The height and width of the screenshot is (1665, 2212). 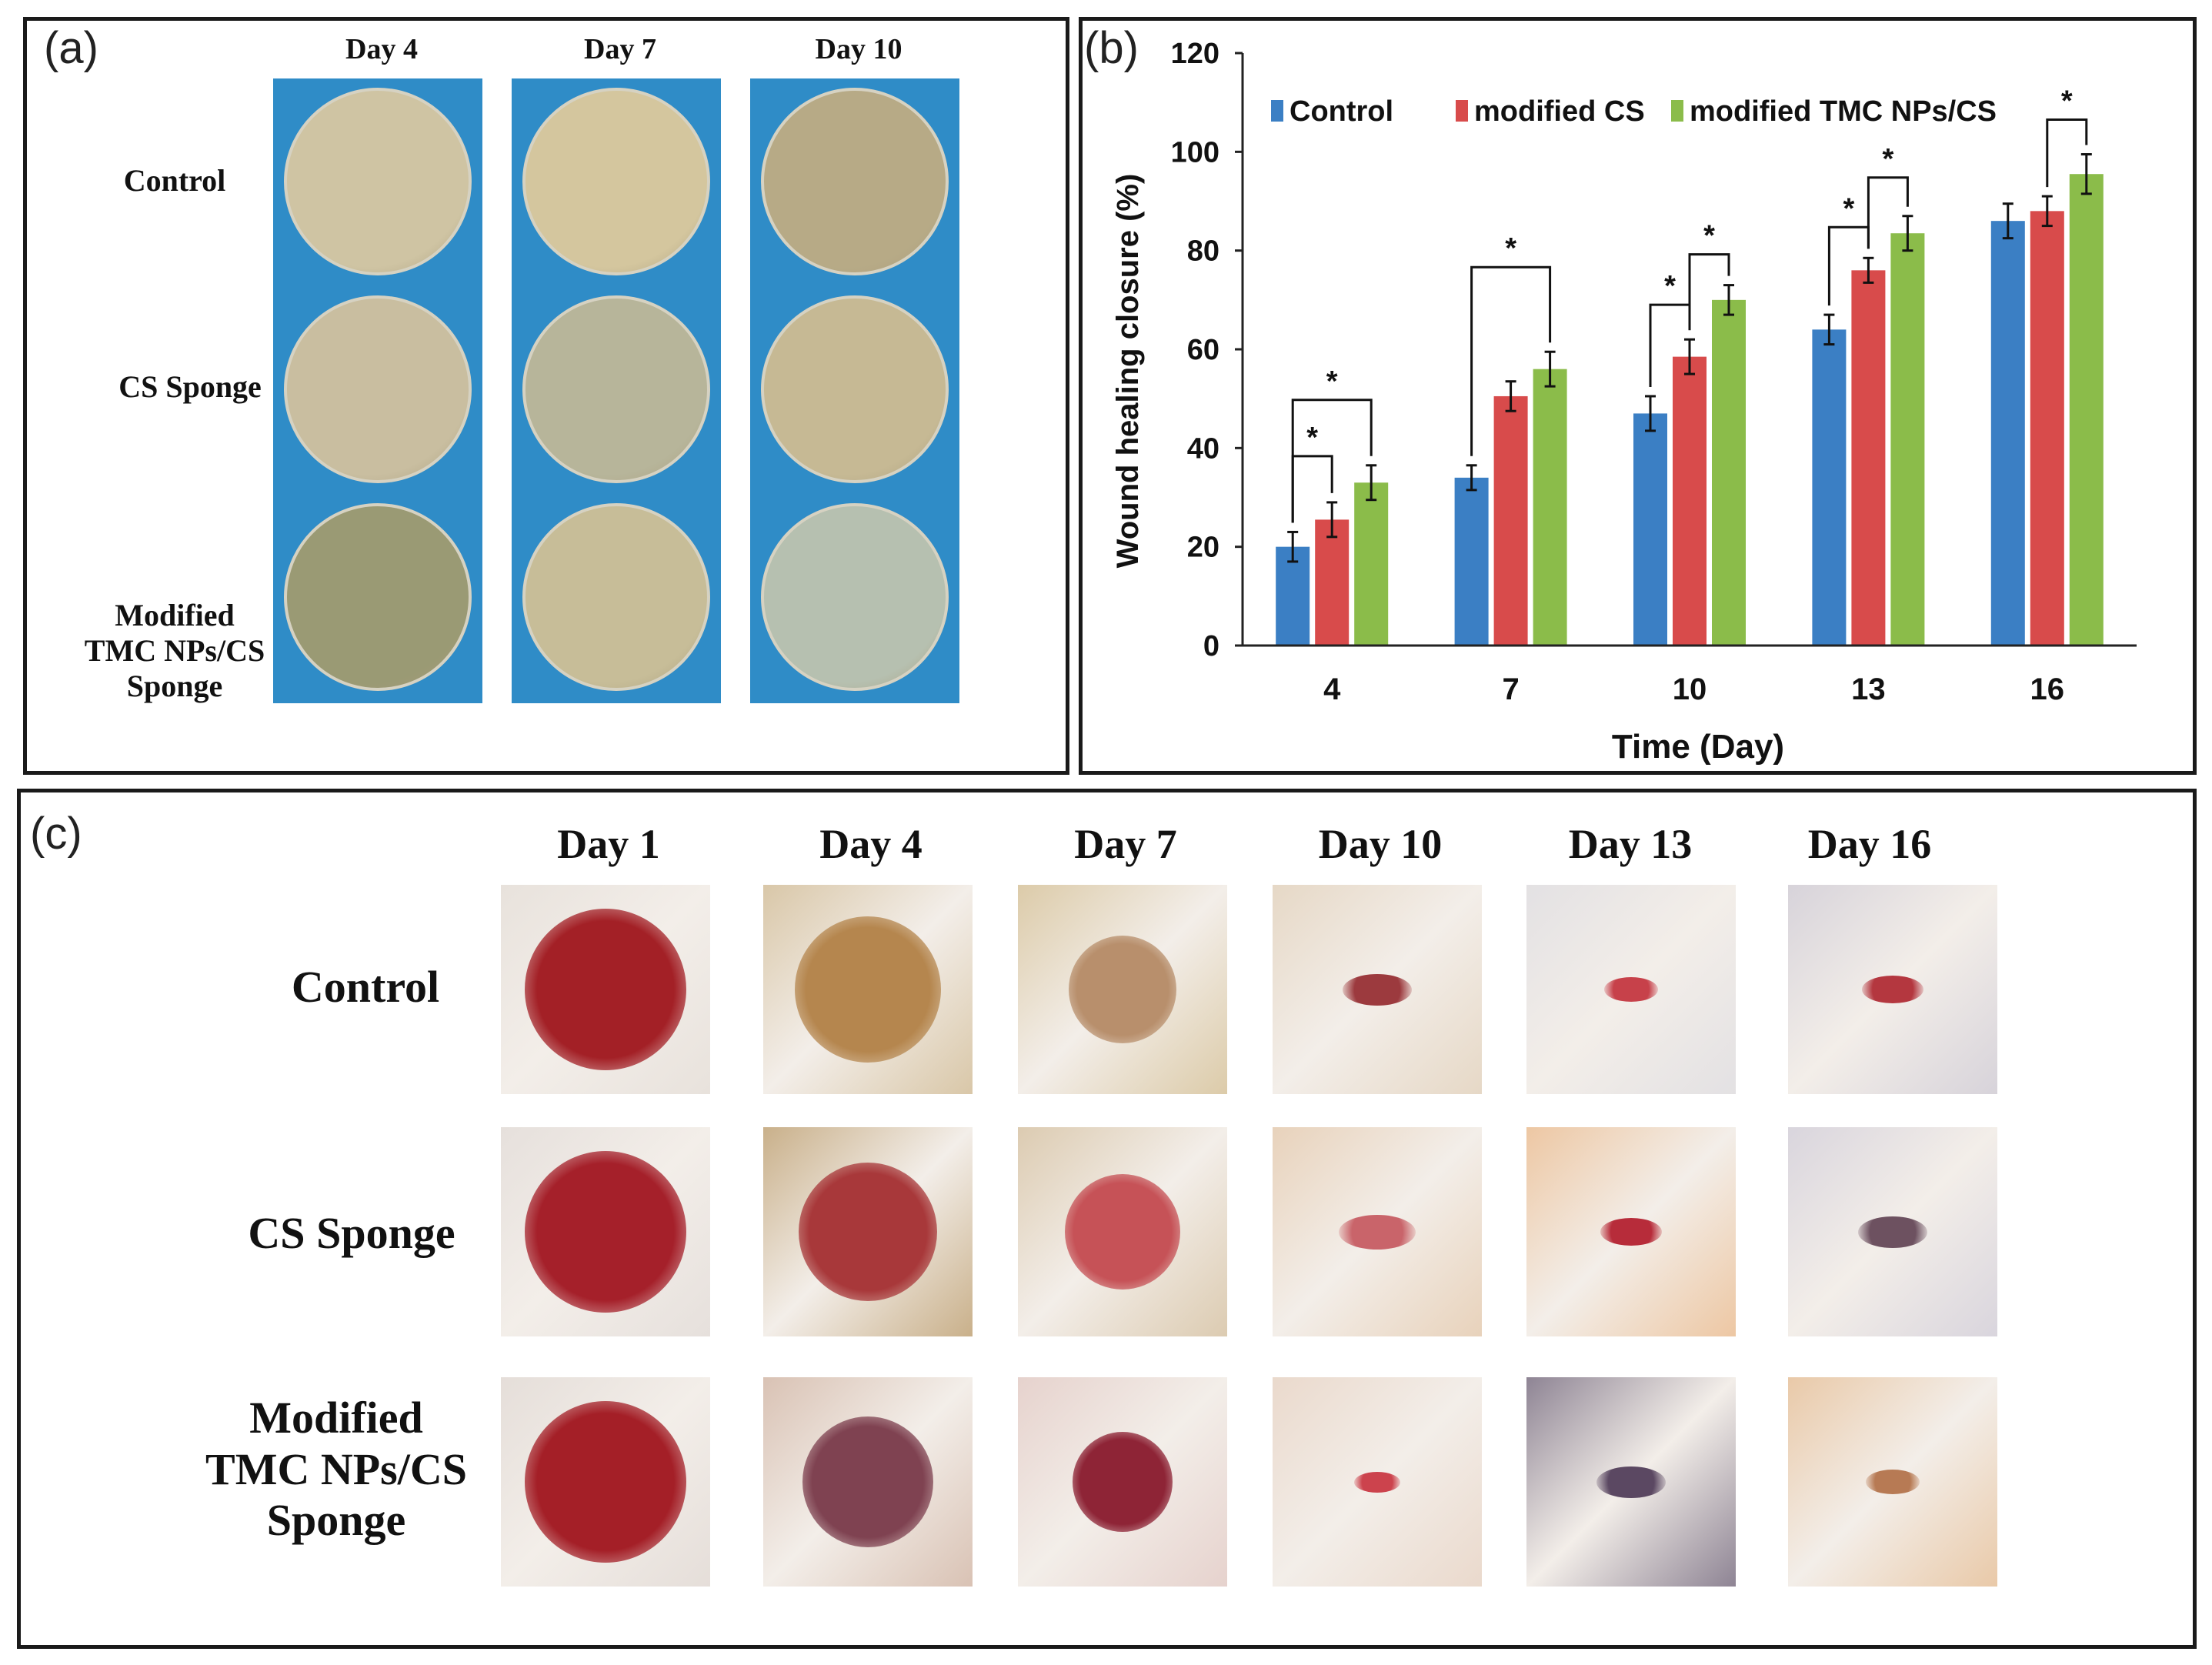 I want to click on x-tick-label: 4, so click(x=1332, y=689).